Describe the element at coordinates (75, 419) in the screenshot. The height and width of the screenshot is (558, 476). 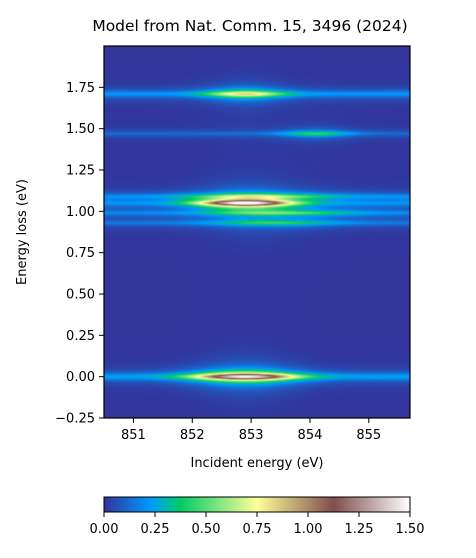
I see `y-tick-label: −0.25` at that location.